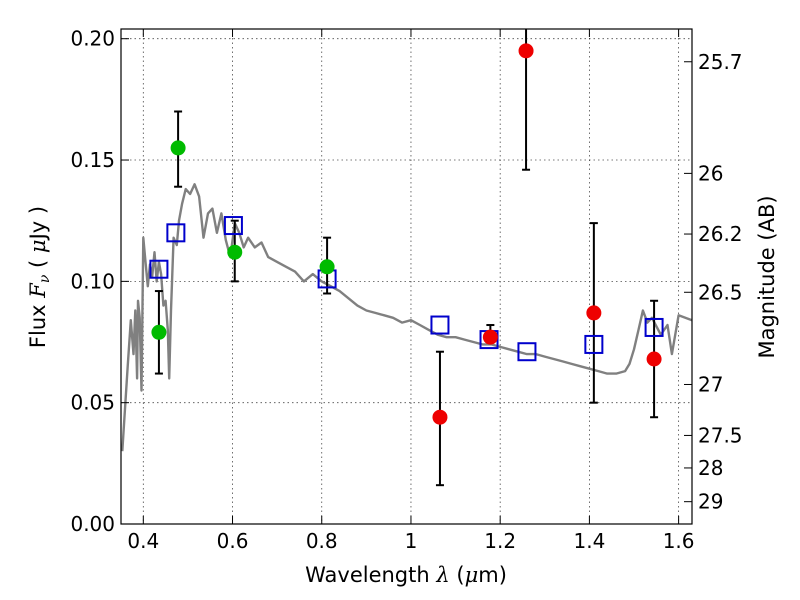 The height and width of the screenshot is (600, 800). Describe the element at coordinates (411, 541) in the screenshot. I see `x-tick-label: 1` at that location.